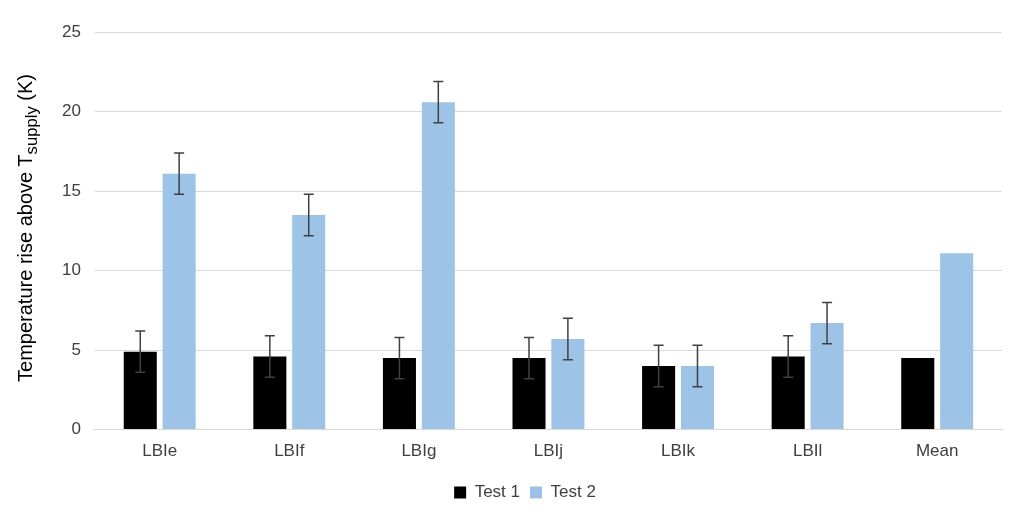 This screenshot has width=1020, height=519. Describe the element at coordinates (76, 429) in the screenshot. I see `y-tick-label: 0` at that location.